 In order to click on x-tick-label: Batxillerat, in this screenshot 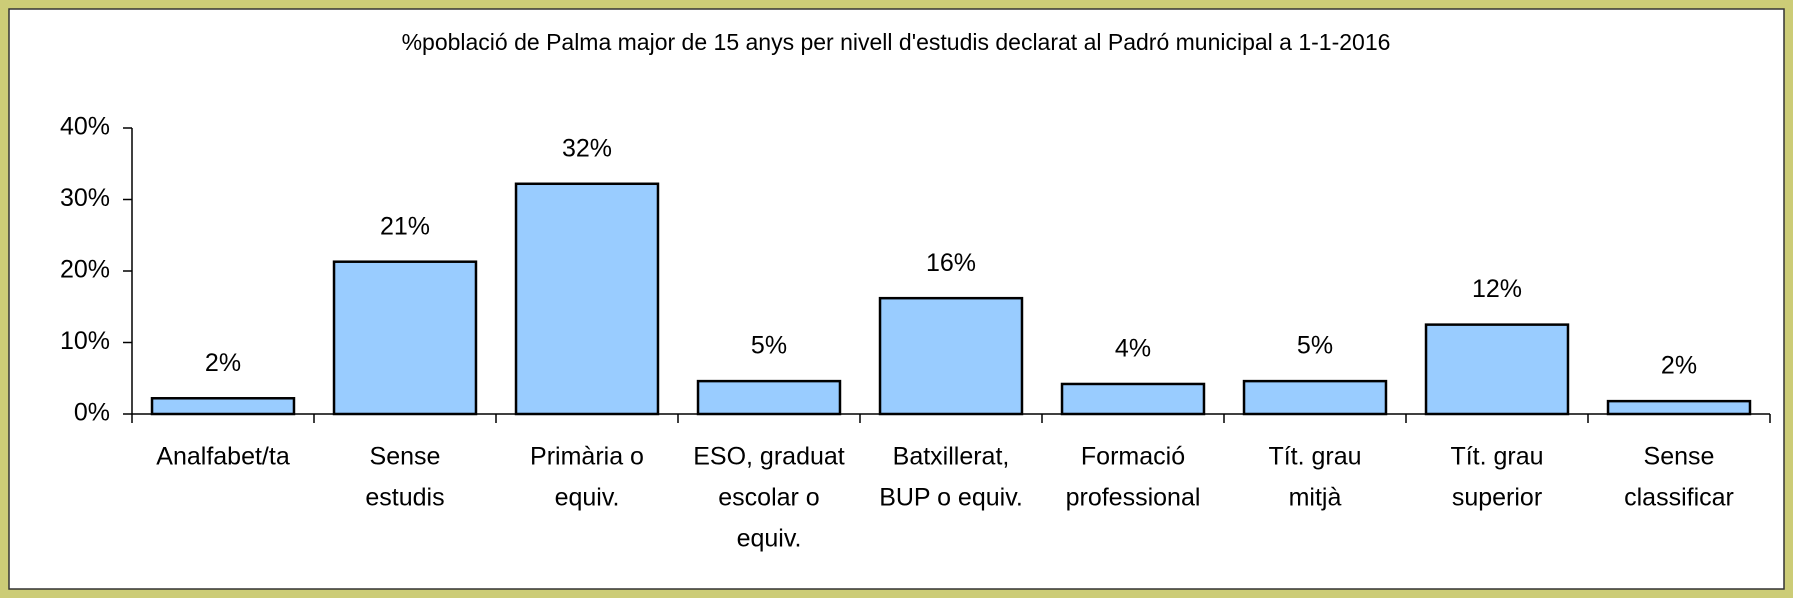, I will do `click(951, 457)`.